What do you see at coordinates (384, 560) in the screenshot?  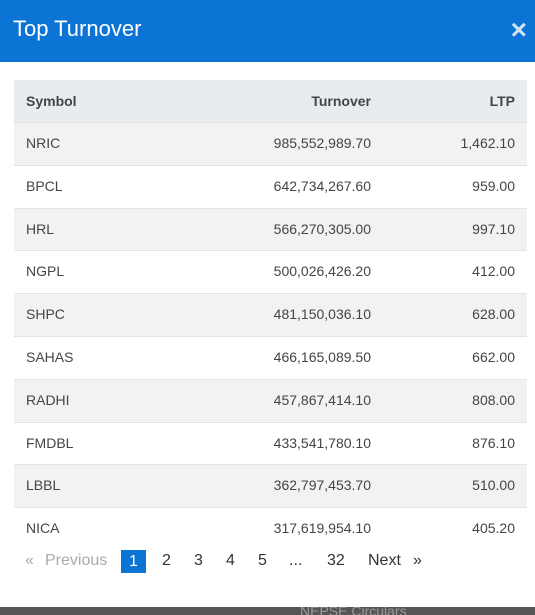 I see `pagination-next: Next` at bounding box center [384, 560].